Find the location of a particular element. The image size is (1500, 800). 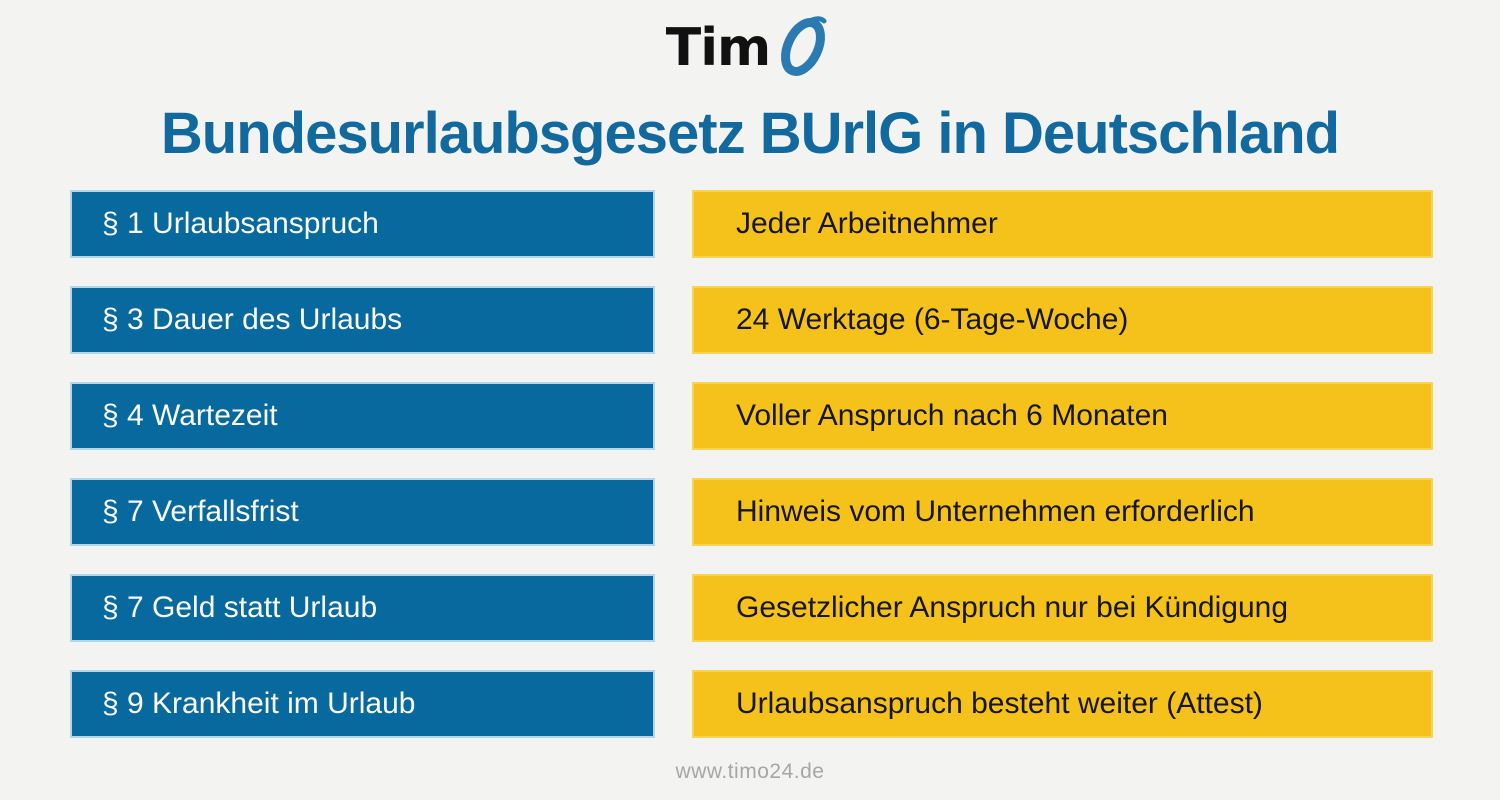

desc-label: Gesetzlicher Anspruch nur bei Kündigung is located at coordinates (1012, 607).